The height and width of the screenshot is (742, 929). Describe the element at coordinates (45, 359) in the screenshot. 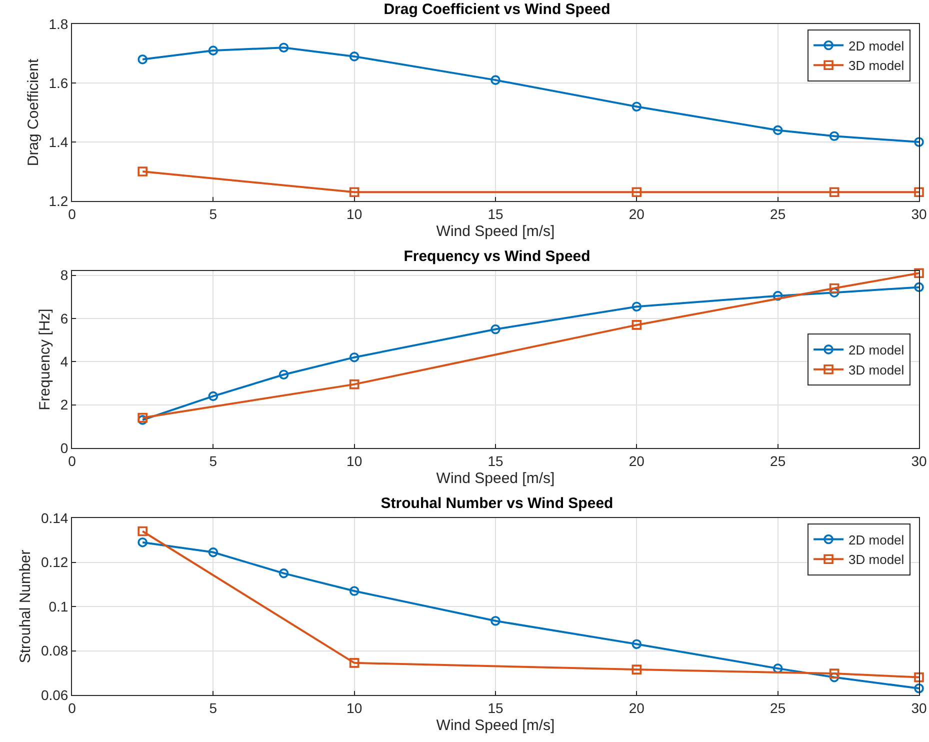

I see `y-axis-title: Frequency [Hz]` at that location.